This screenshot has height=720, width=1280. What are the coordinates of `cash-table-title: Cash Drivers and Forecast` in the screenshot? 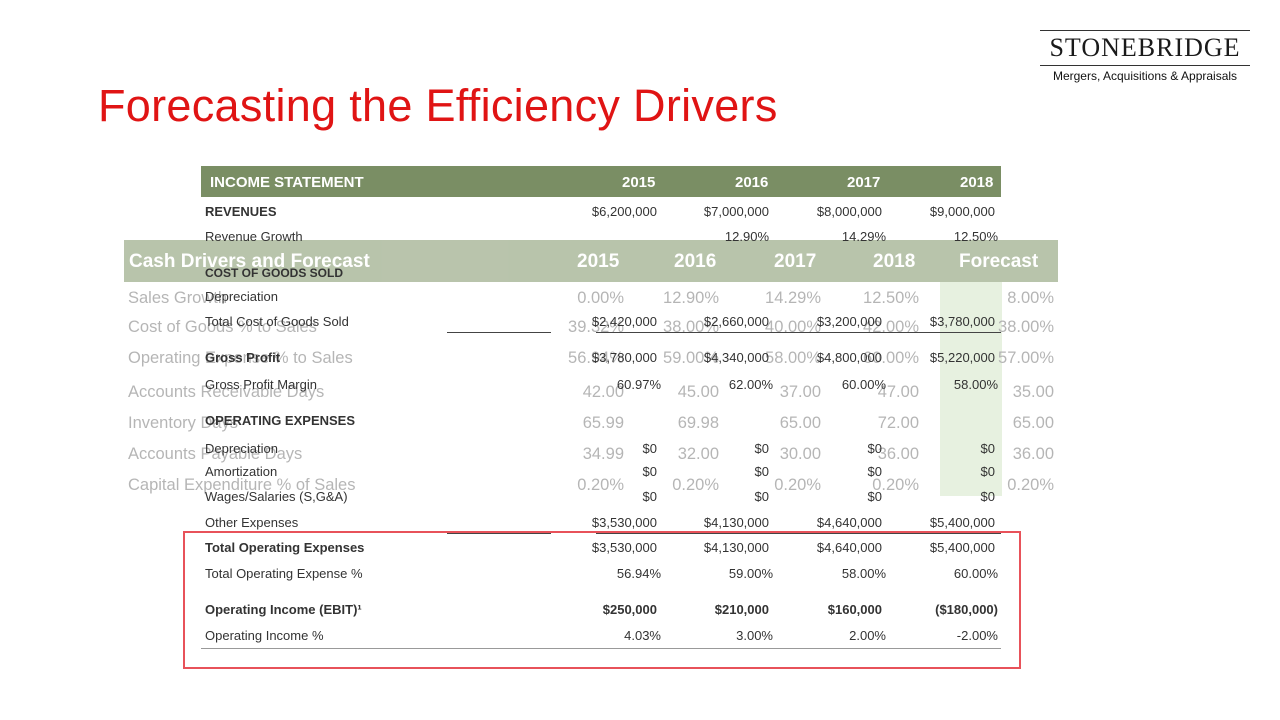 It's located at (249, 261).